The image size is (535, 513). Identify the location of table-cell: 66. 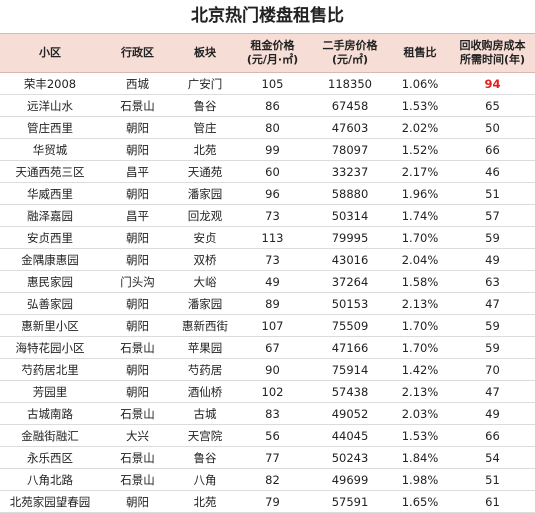
(492, 149).